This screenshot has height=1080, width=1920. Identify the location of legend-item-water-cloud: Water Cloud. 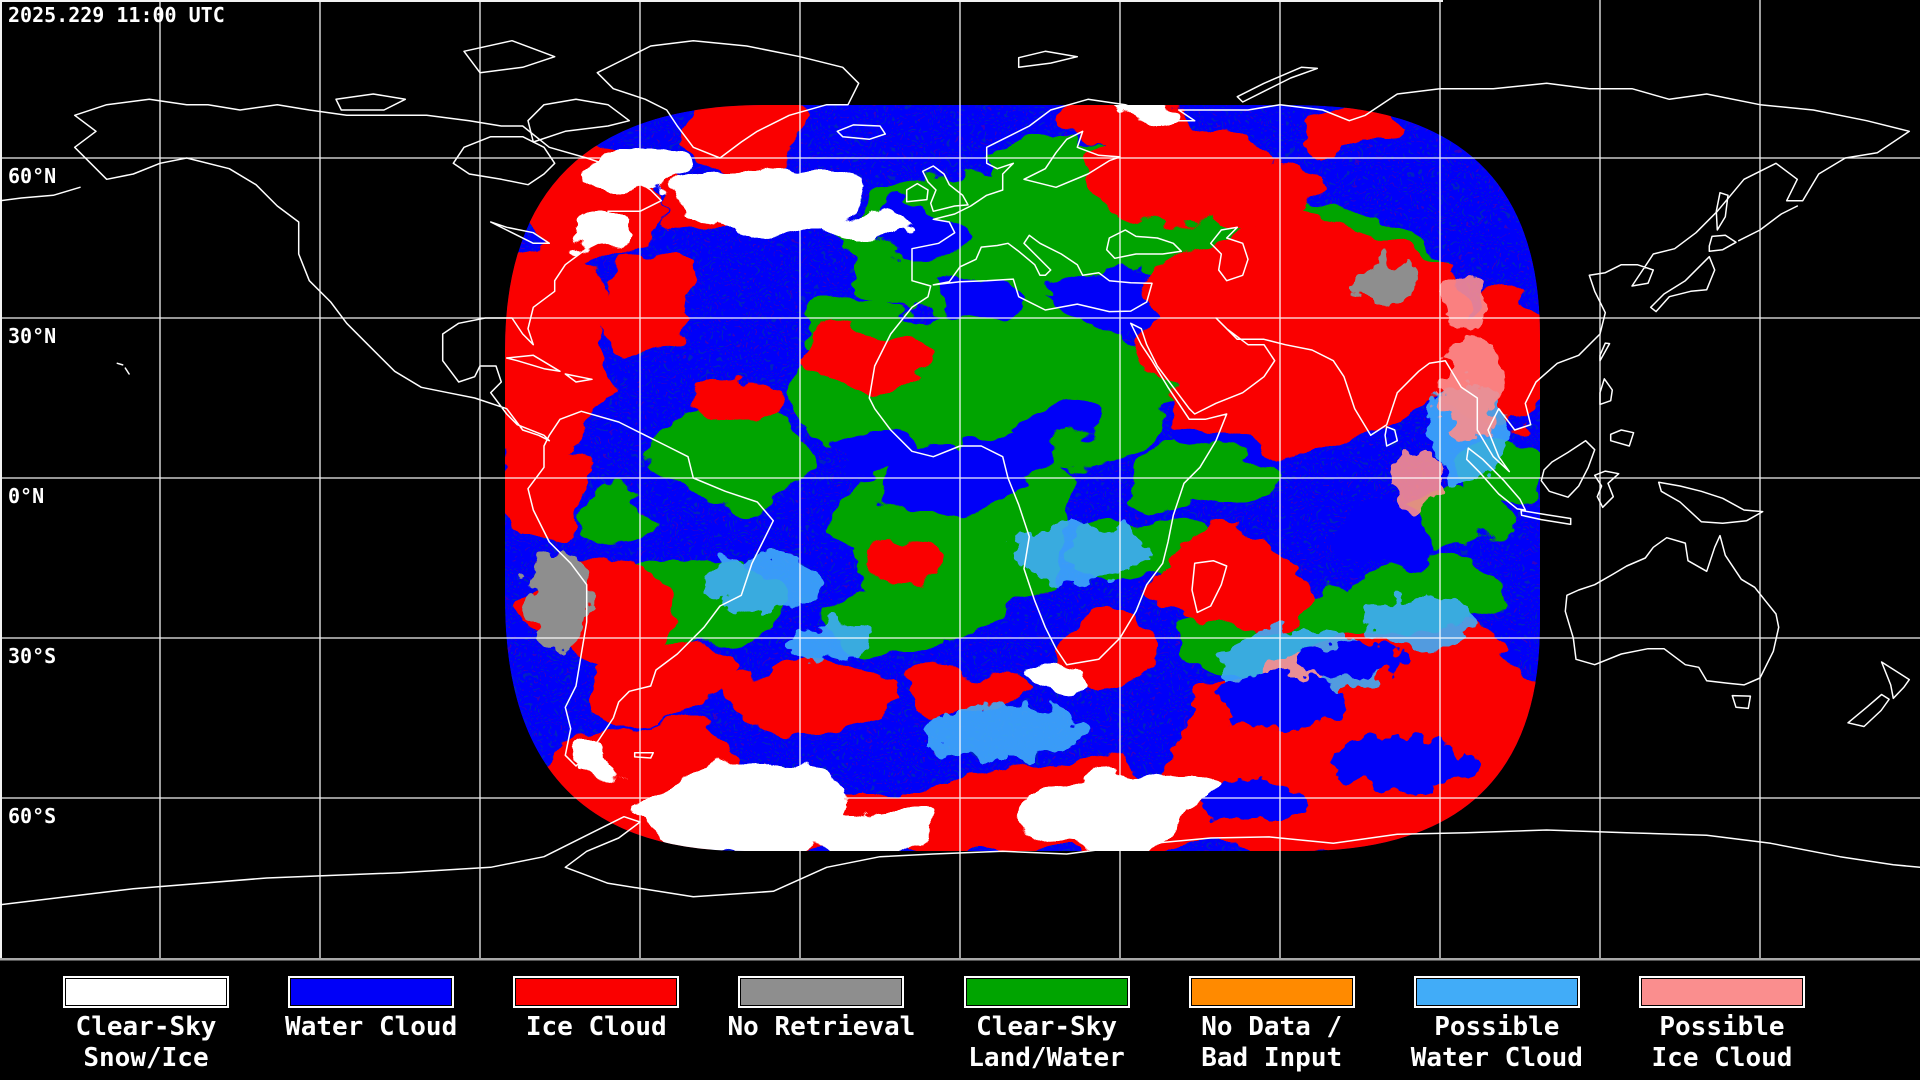
(371, 1028).